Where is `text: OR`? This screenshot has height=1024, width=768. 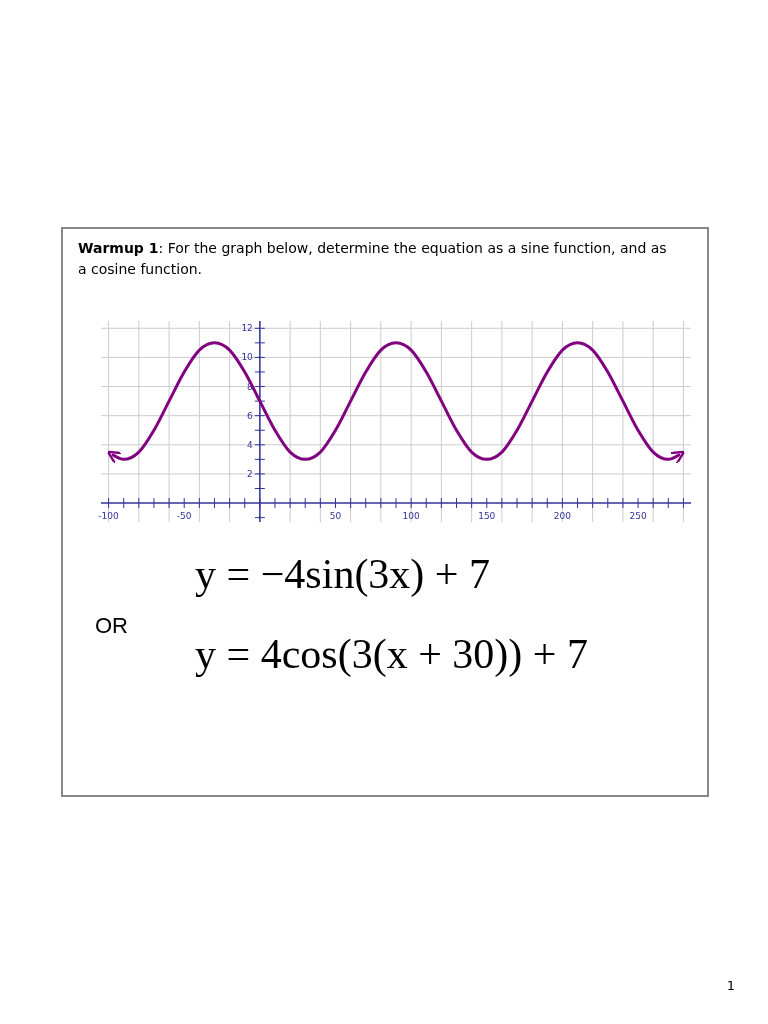 text: OR is located at coordinates (111, 625).